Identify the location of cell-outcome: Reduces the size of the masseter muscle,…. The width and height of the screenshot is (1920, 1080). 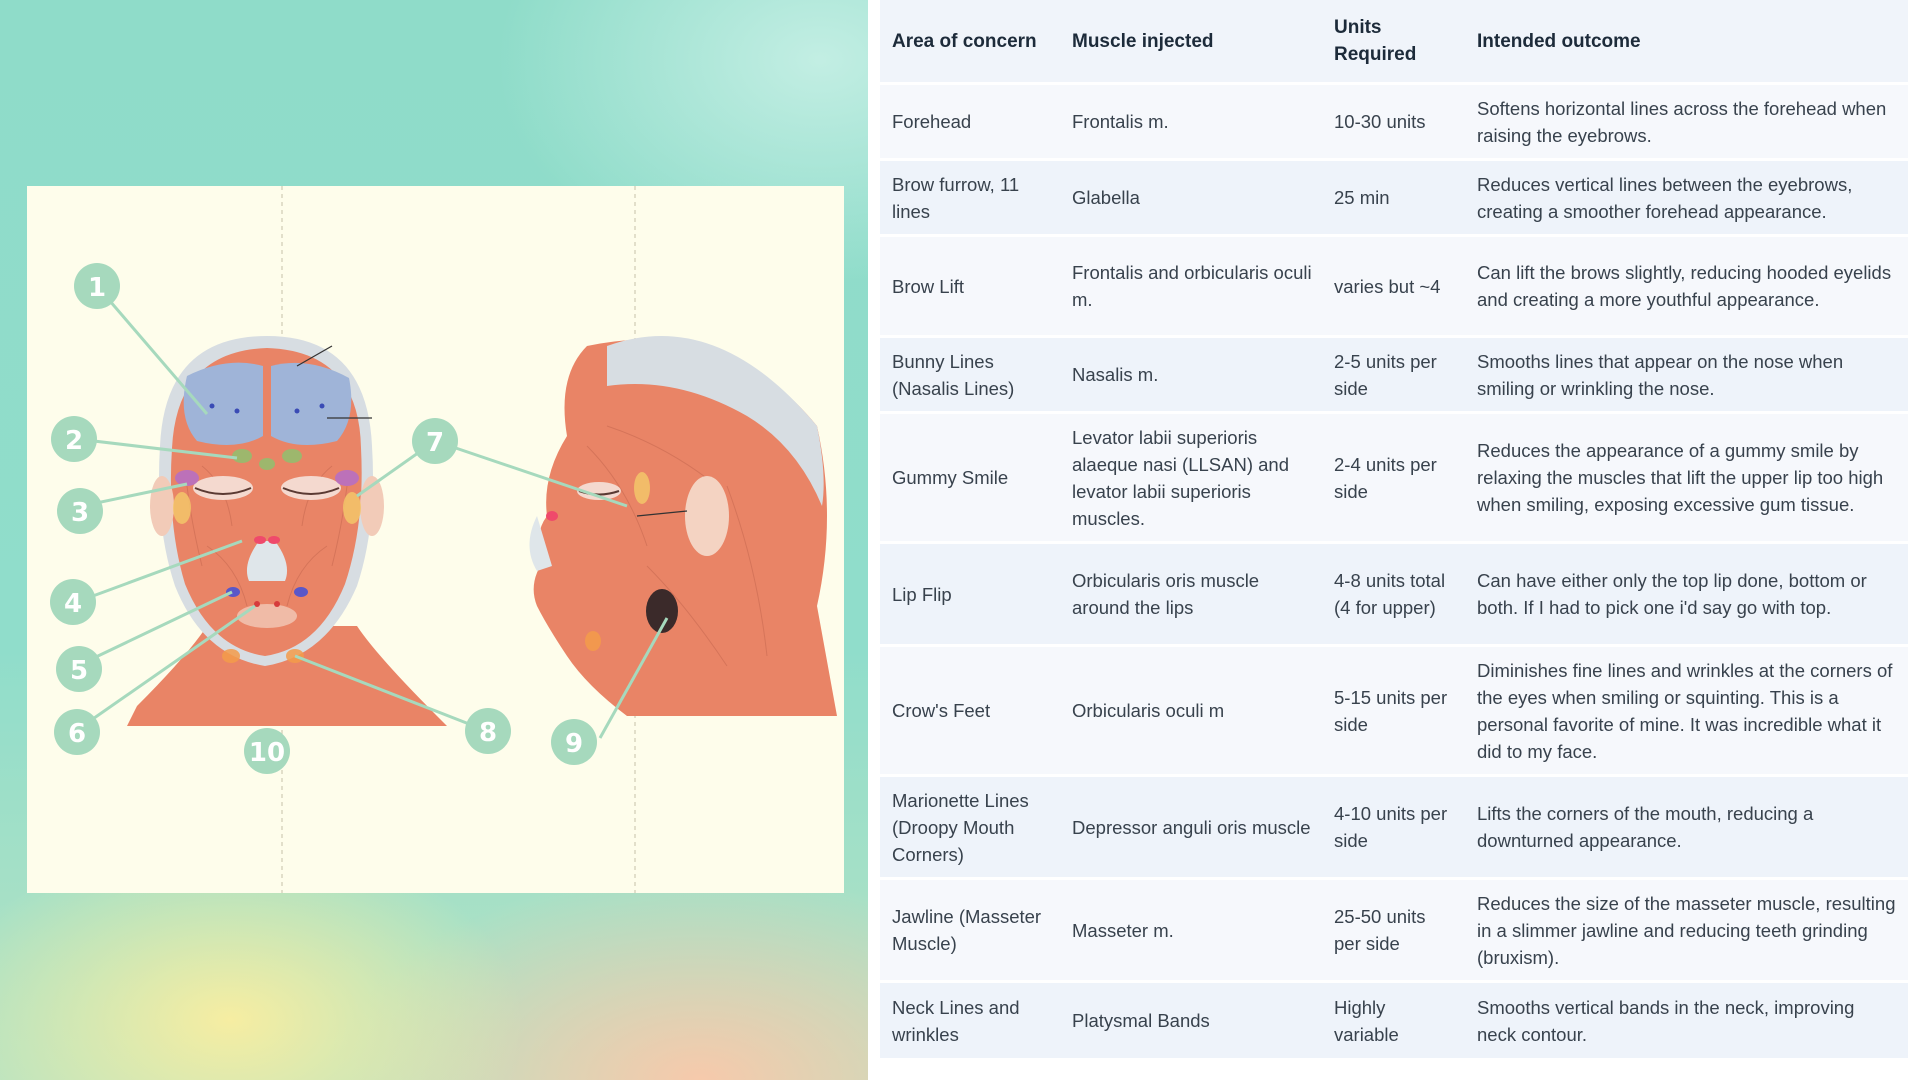
(1686, 928).